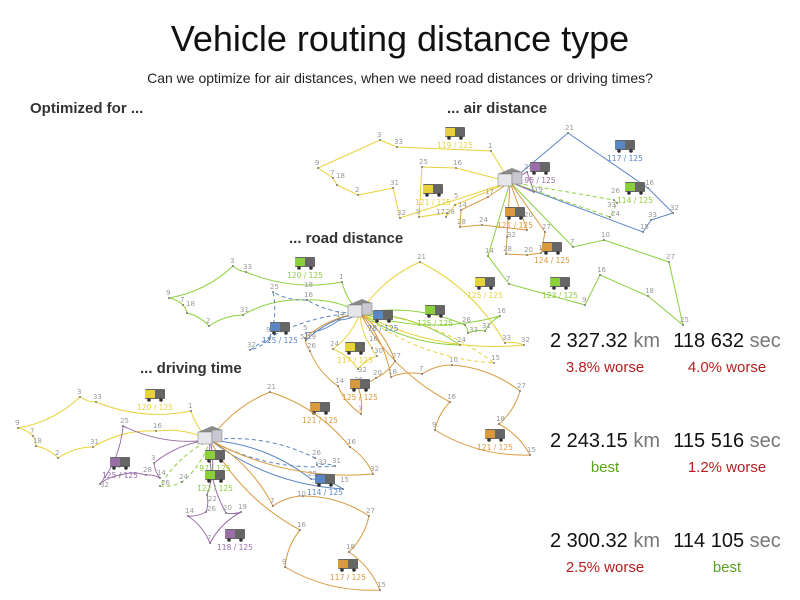 The image size is (800, 600). Describe the element at coordinates (311, 337) in the screenshot. I see `stop-label: 19` at that location.